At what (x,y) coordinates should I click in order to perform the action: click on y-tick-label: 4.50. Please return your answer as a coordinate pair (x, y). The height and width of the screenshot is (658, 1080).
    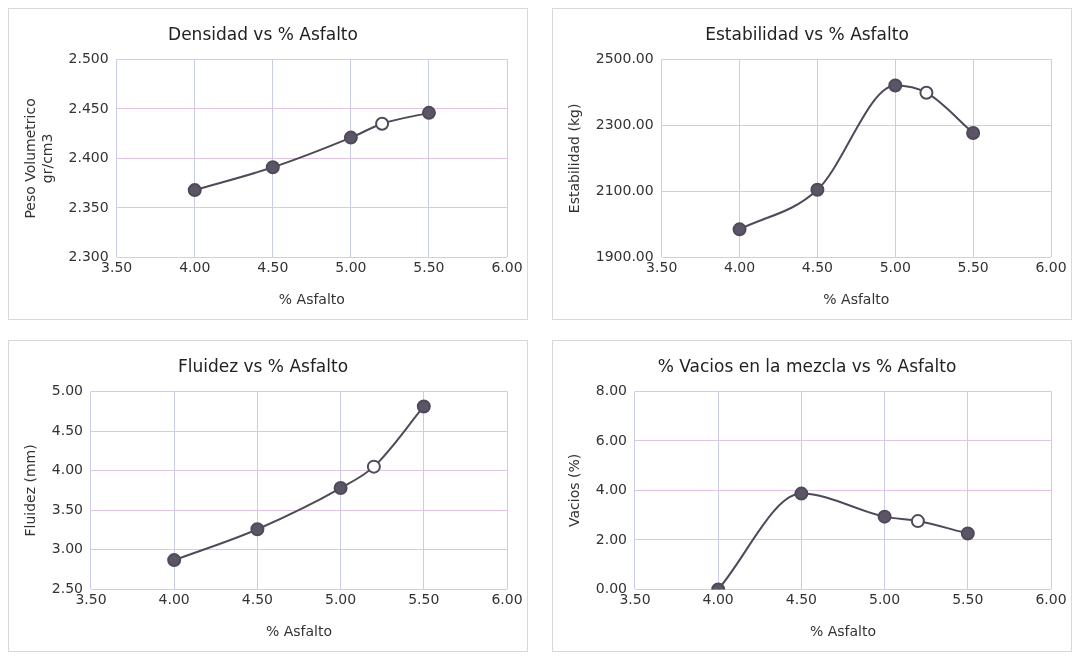
    Looking at the image, I should click on (67, 429).